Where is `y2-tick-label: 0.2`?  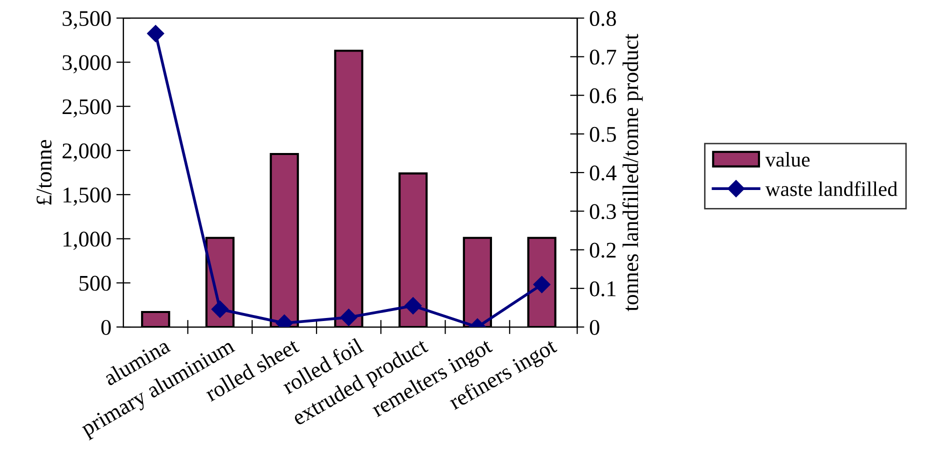
y2-tick-label: 0.2 is located at coordinates (603, 250).